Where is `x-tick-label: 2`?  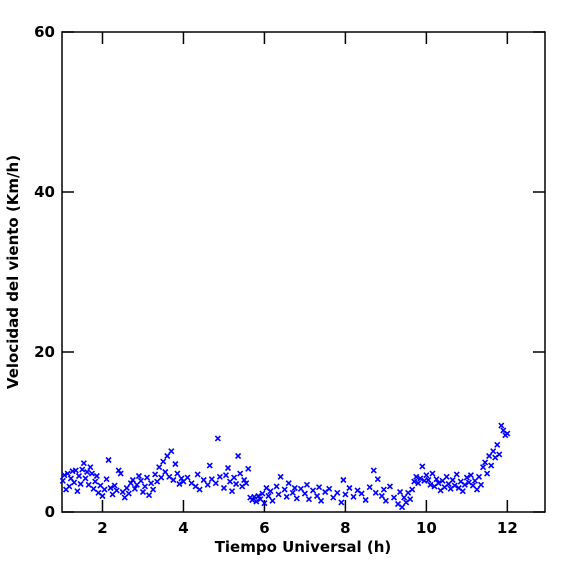
x-tick-label: 2 is located at coordinates (102, 528).